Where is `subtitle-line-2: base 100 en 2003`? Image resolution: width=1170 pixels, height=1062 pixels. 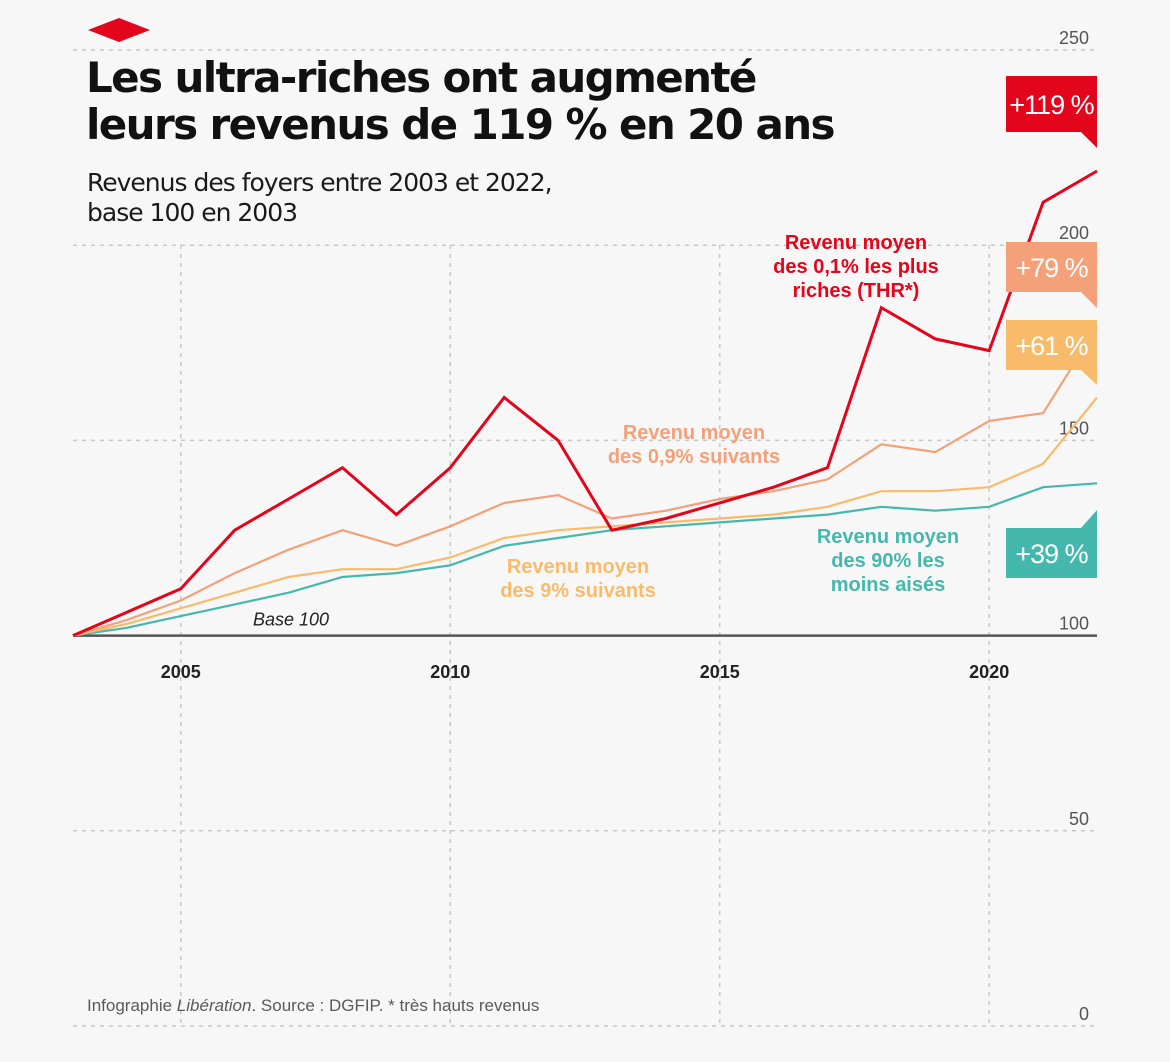
subtitle-line-2: base 100 en 2003 is located at coordinates (192, 212).